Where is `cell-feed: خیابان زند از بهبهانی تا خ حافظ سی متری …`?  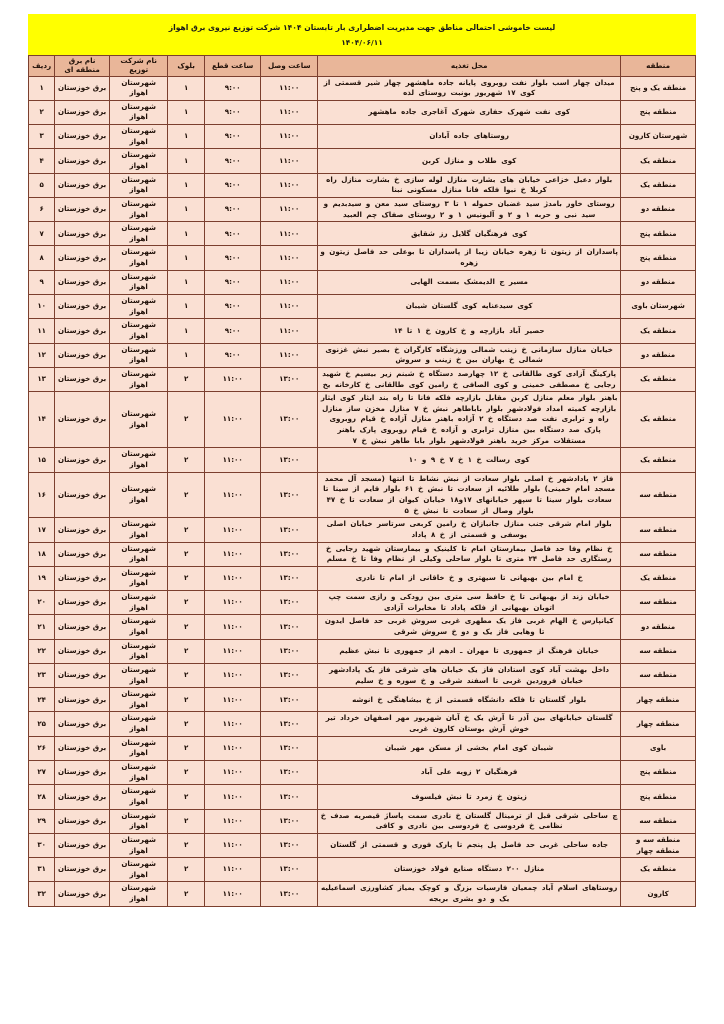
cell-feed: خیابان زند از بهبهانی تا خ حافظ سی متری … is located at coordinates (469, 603).